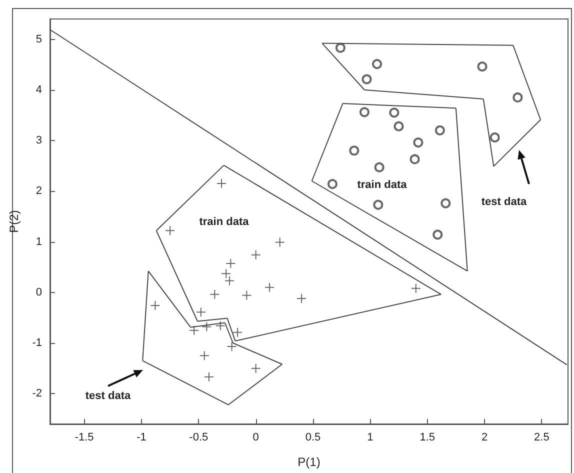  I want to click on y-tick-label: -2, so click(37, 394).